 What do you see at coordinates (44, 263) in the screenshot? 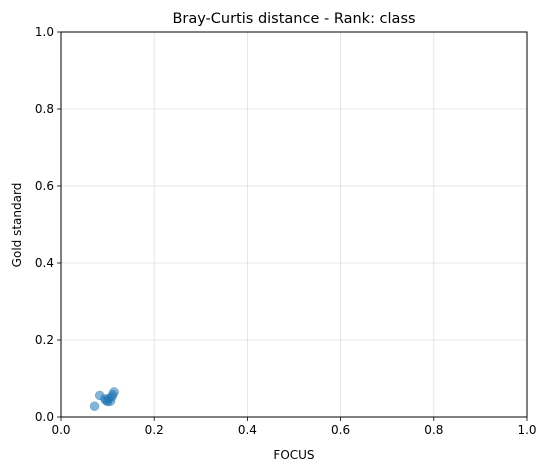
I see `y-tick-label: 0.4` at bounding box center [44, 263].